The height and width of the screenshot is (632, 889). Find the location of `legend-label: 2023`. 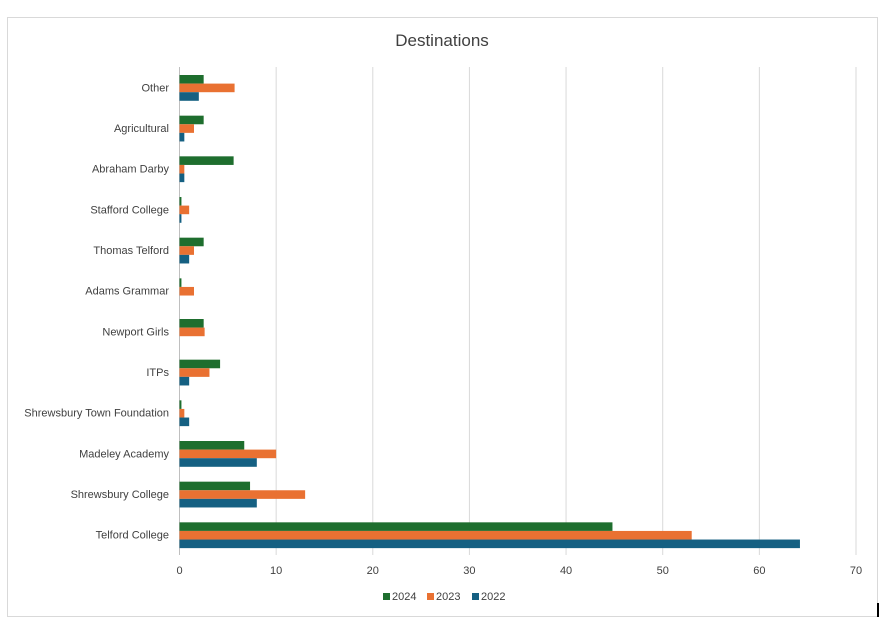

legend-label: 2023 is located at coordinates (448, 597).